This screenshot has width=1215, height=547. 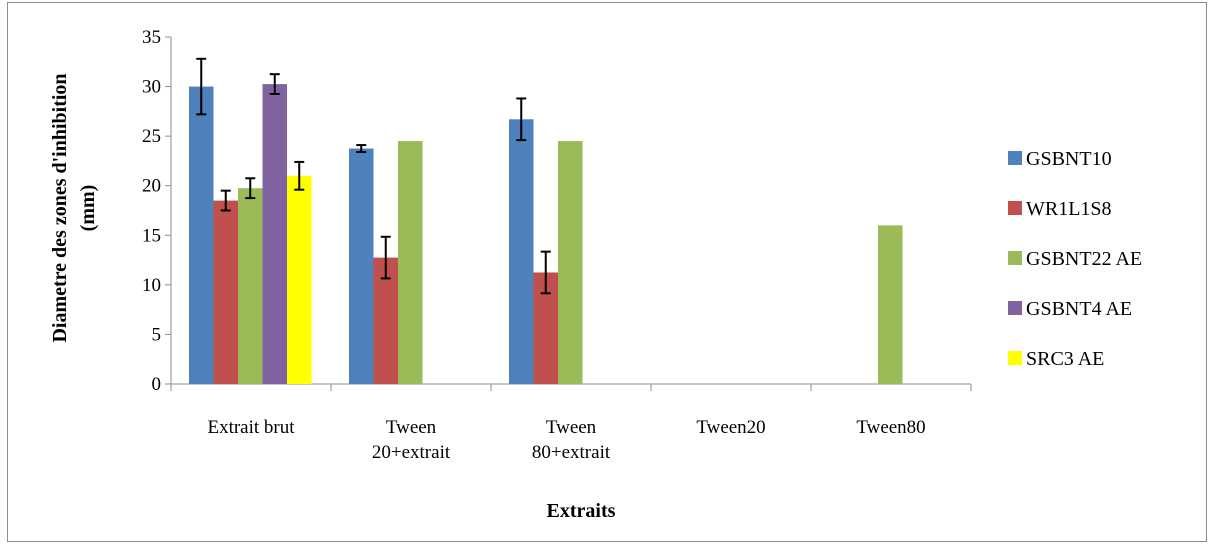 What do you see at coordinates (151, 235) in the screenshot?
I see `y-tick-label: 15` at bounding box center [151, 235].